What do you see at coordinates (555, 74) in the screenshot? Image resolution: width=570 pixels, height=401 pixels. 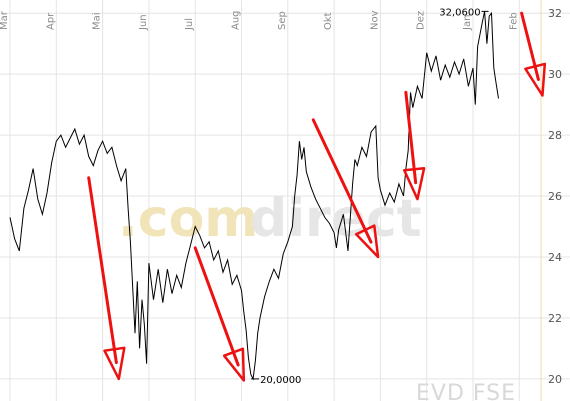 I see `y-tick-label-30: 30` at bounding box center [555, 74].